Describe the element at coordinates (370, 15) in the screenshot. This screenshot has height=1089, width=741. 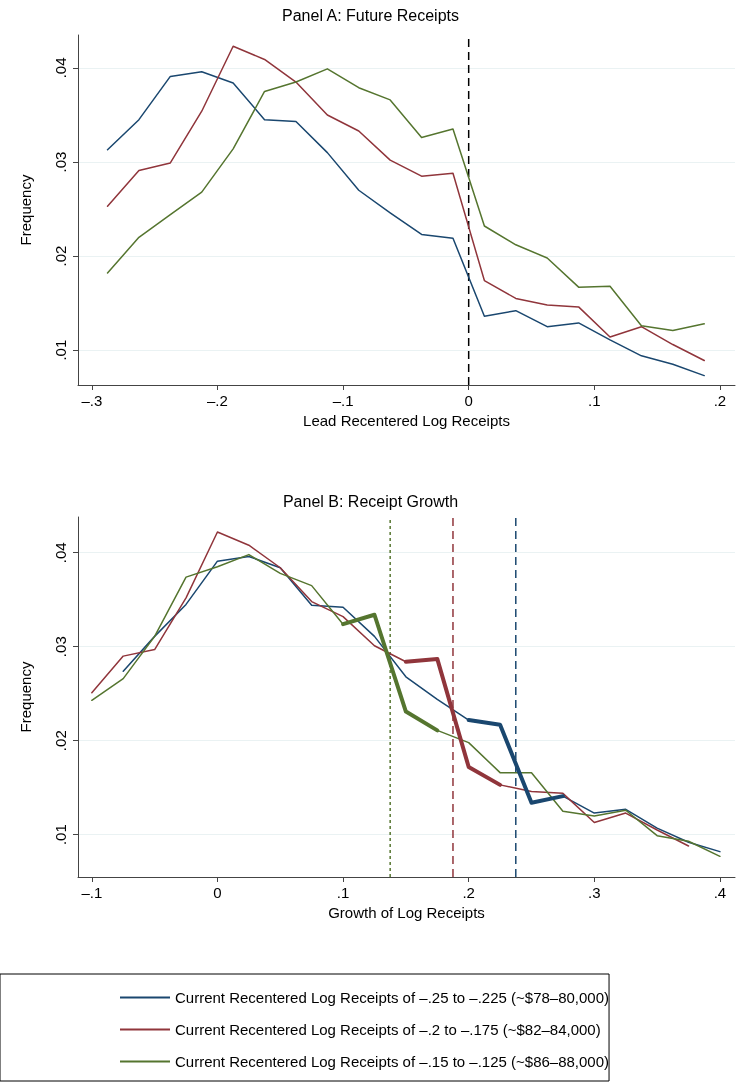
I see `chart-title: Panel A: Future Receipts` at that location.